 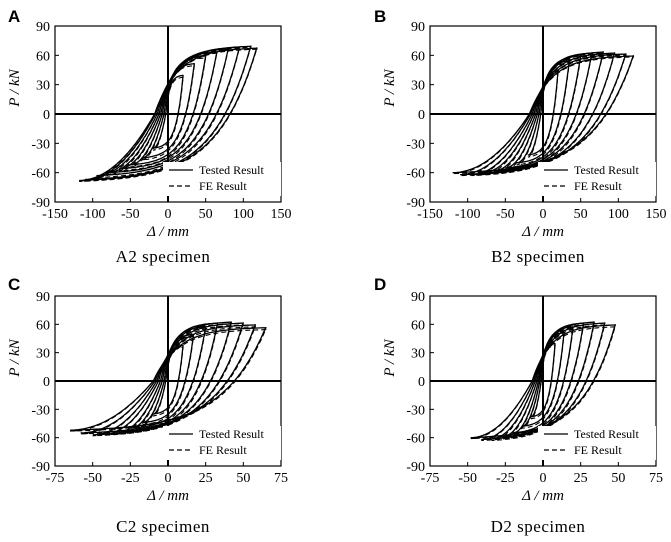 I want to click on panel-caption: D2 specimen, so click(x=538, y=526).